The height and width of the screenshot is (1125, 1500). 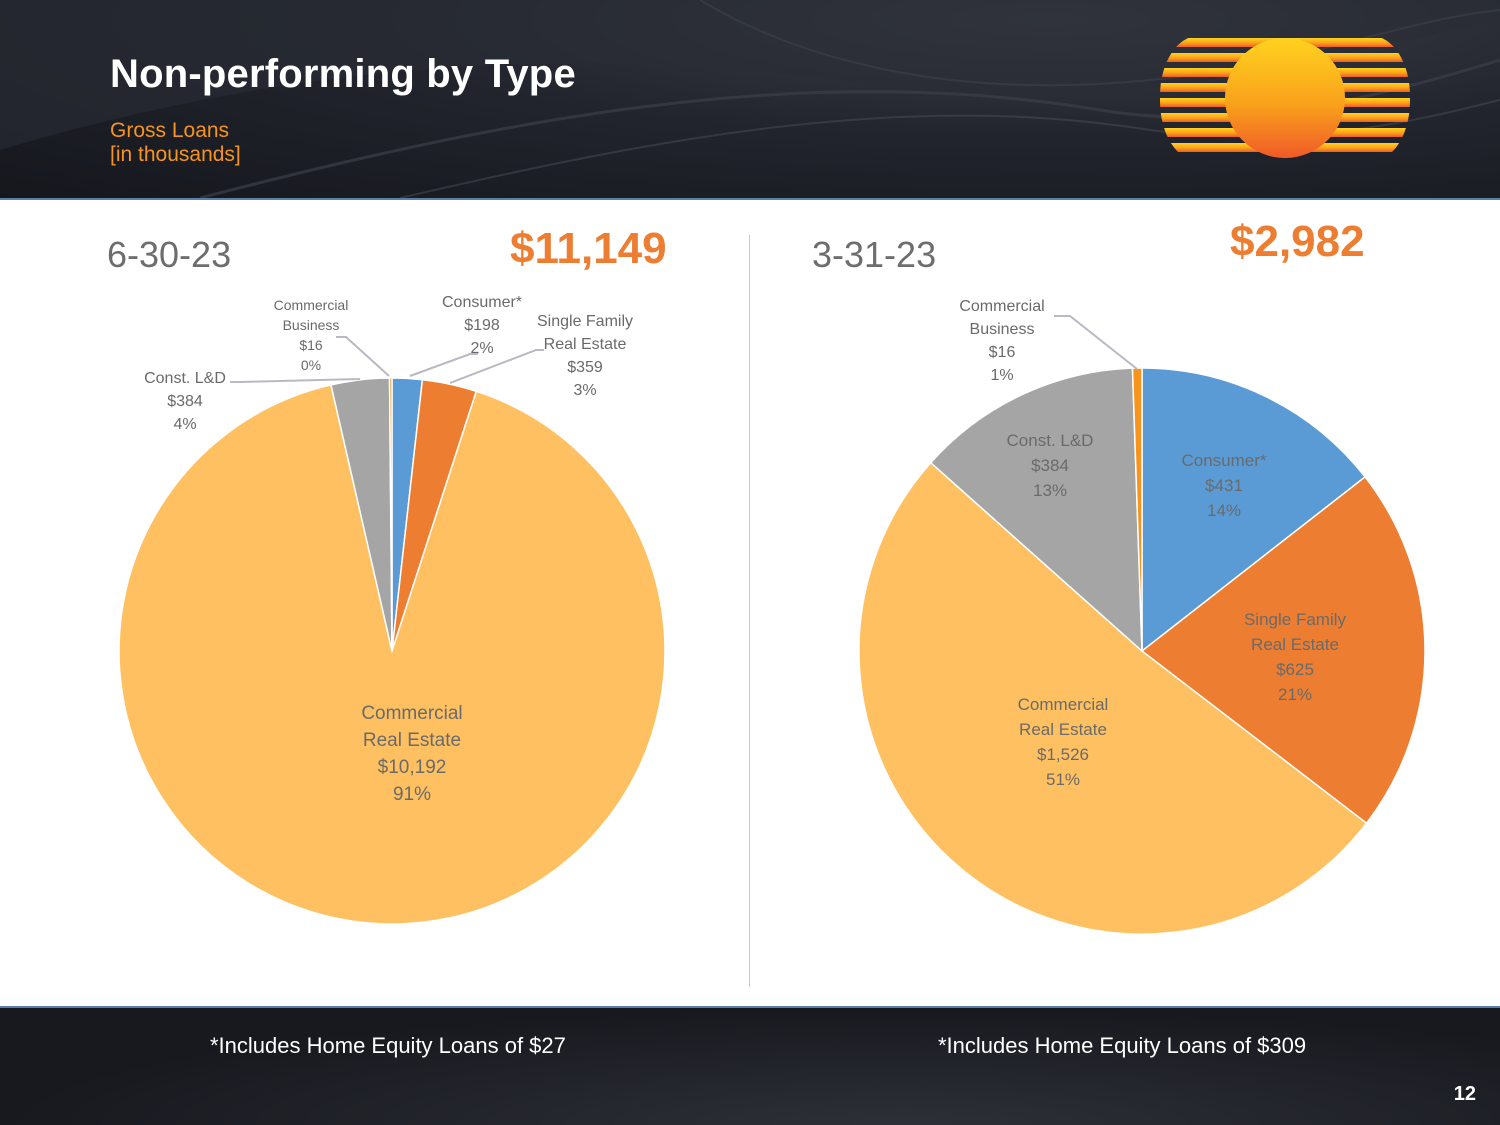 I want to click on left-chart-date: 6-30-23, so click(x=169, y=254).